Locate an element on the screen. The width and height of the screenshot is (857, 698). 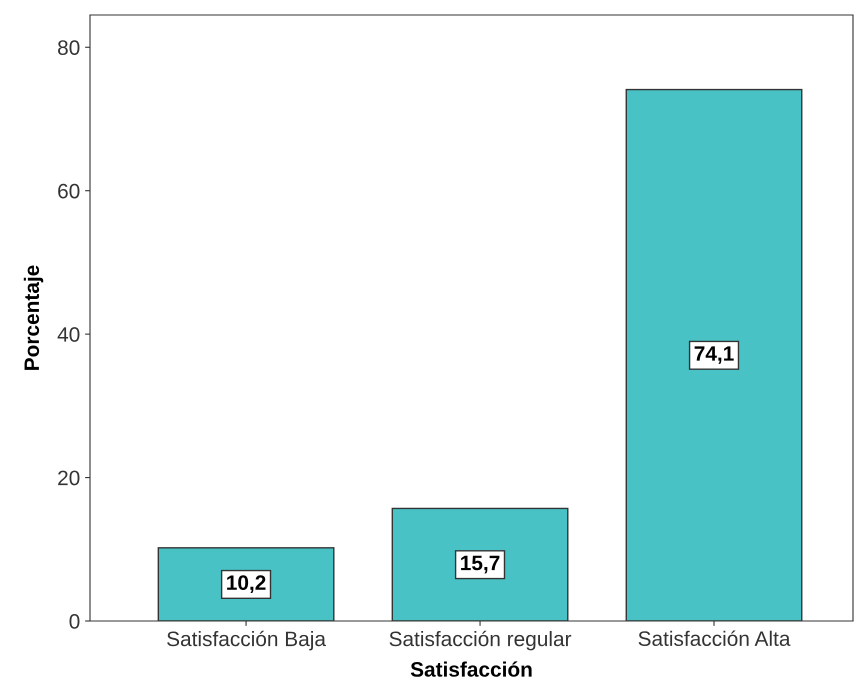
y-axis-title: Porcentaje is located at coordinates (34, 317).